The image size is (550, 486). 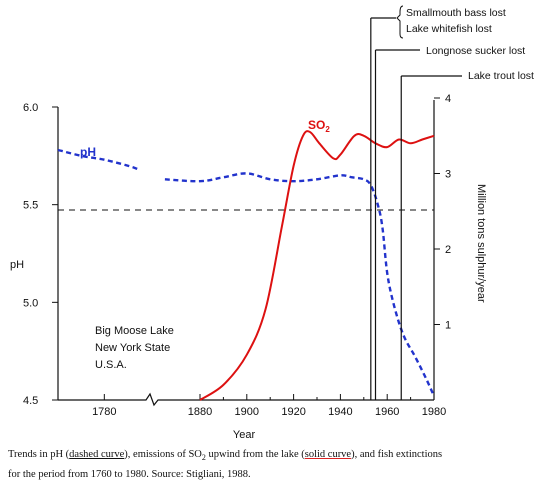 What do you see at coordinates (340, 412) in the screenshot?
I see `x-tick-label: 1940` at bounding box center [340, 412].